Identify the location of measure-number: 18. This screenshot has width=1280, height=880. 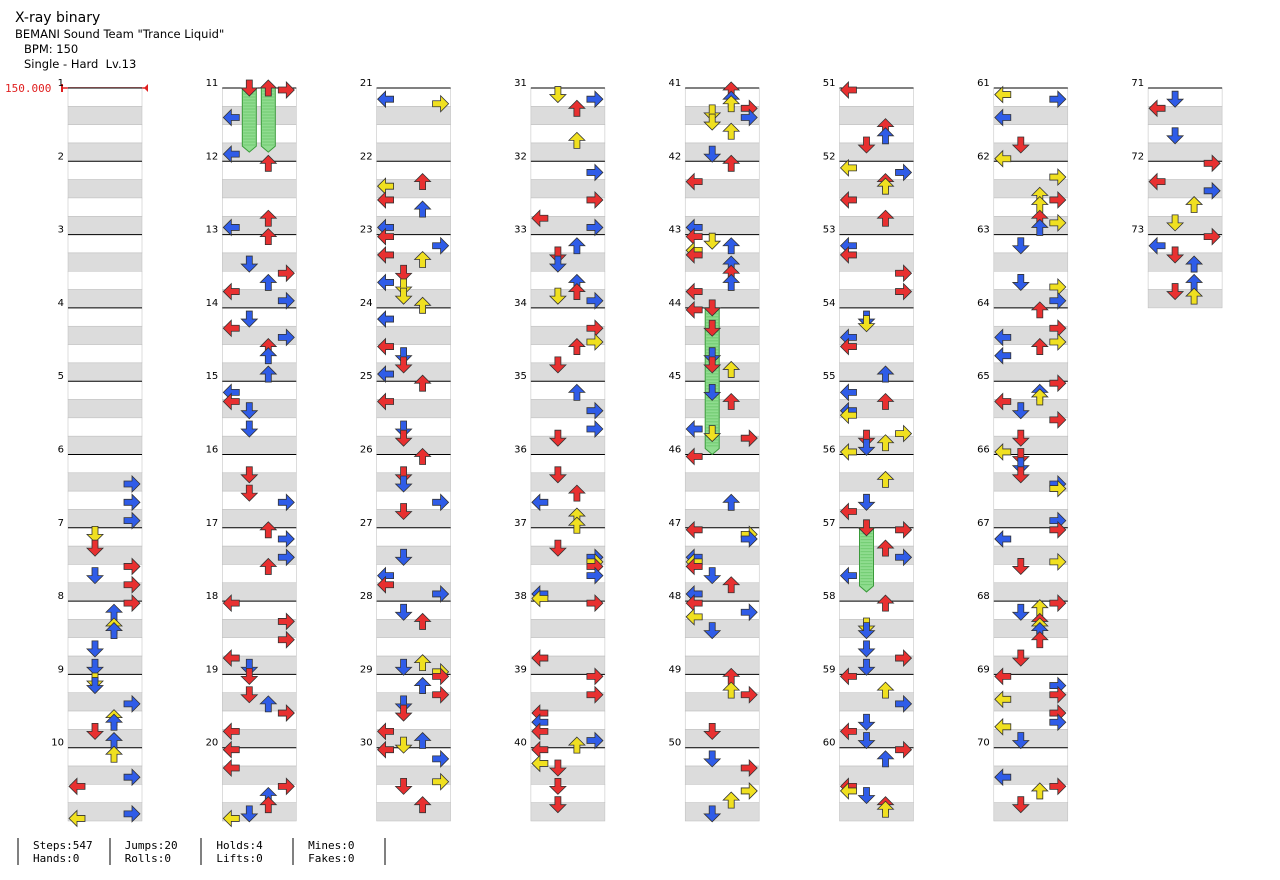
(212, 596).